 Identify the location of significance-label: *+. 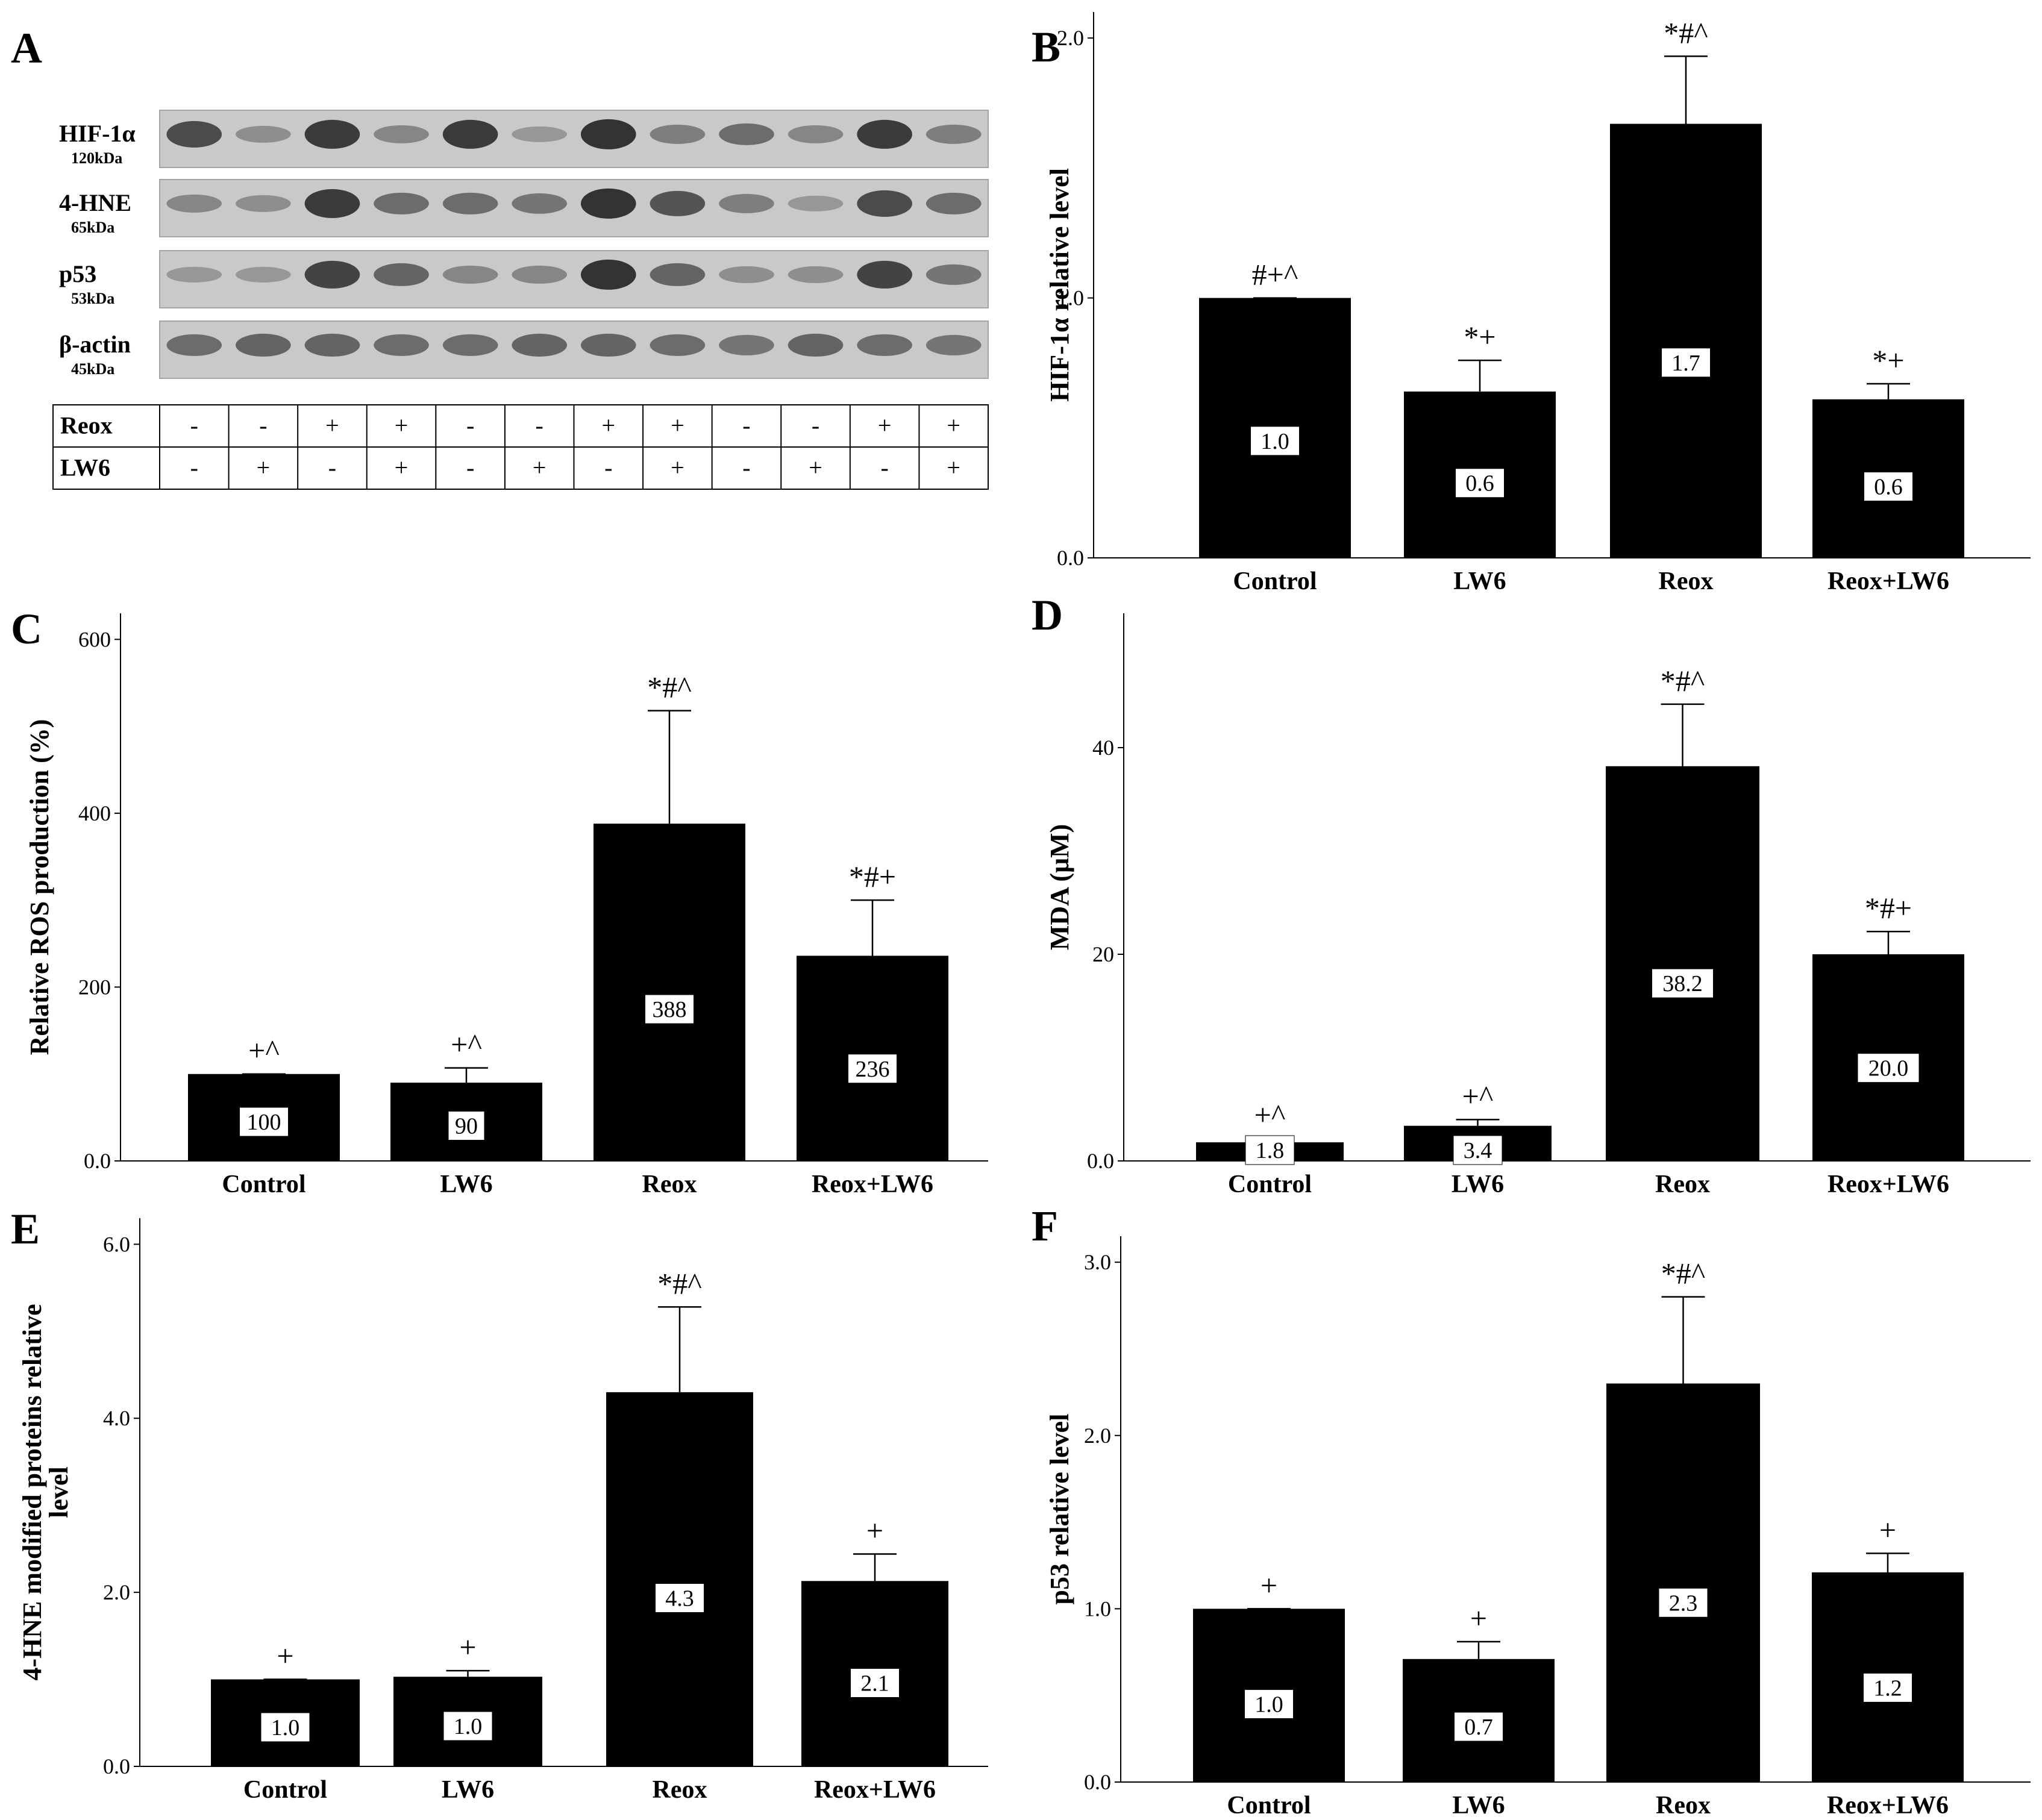
(1888, 360).